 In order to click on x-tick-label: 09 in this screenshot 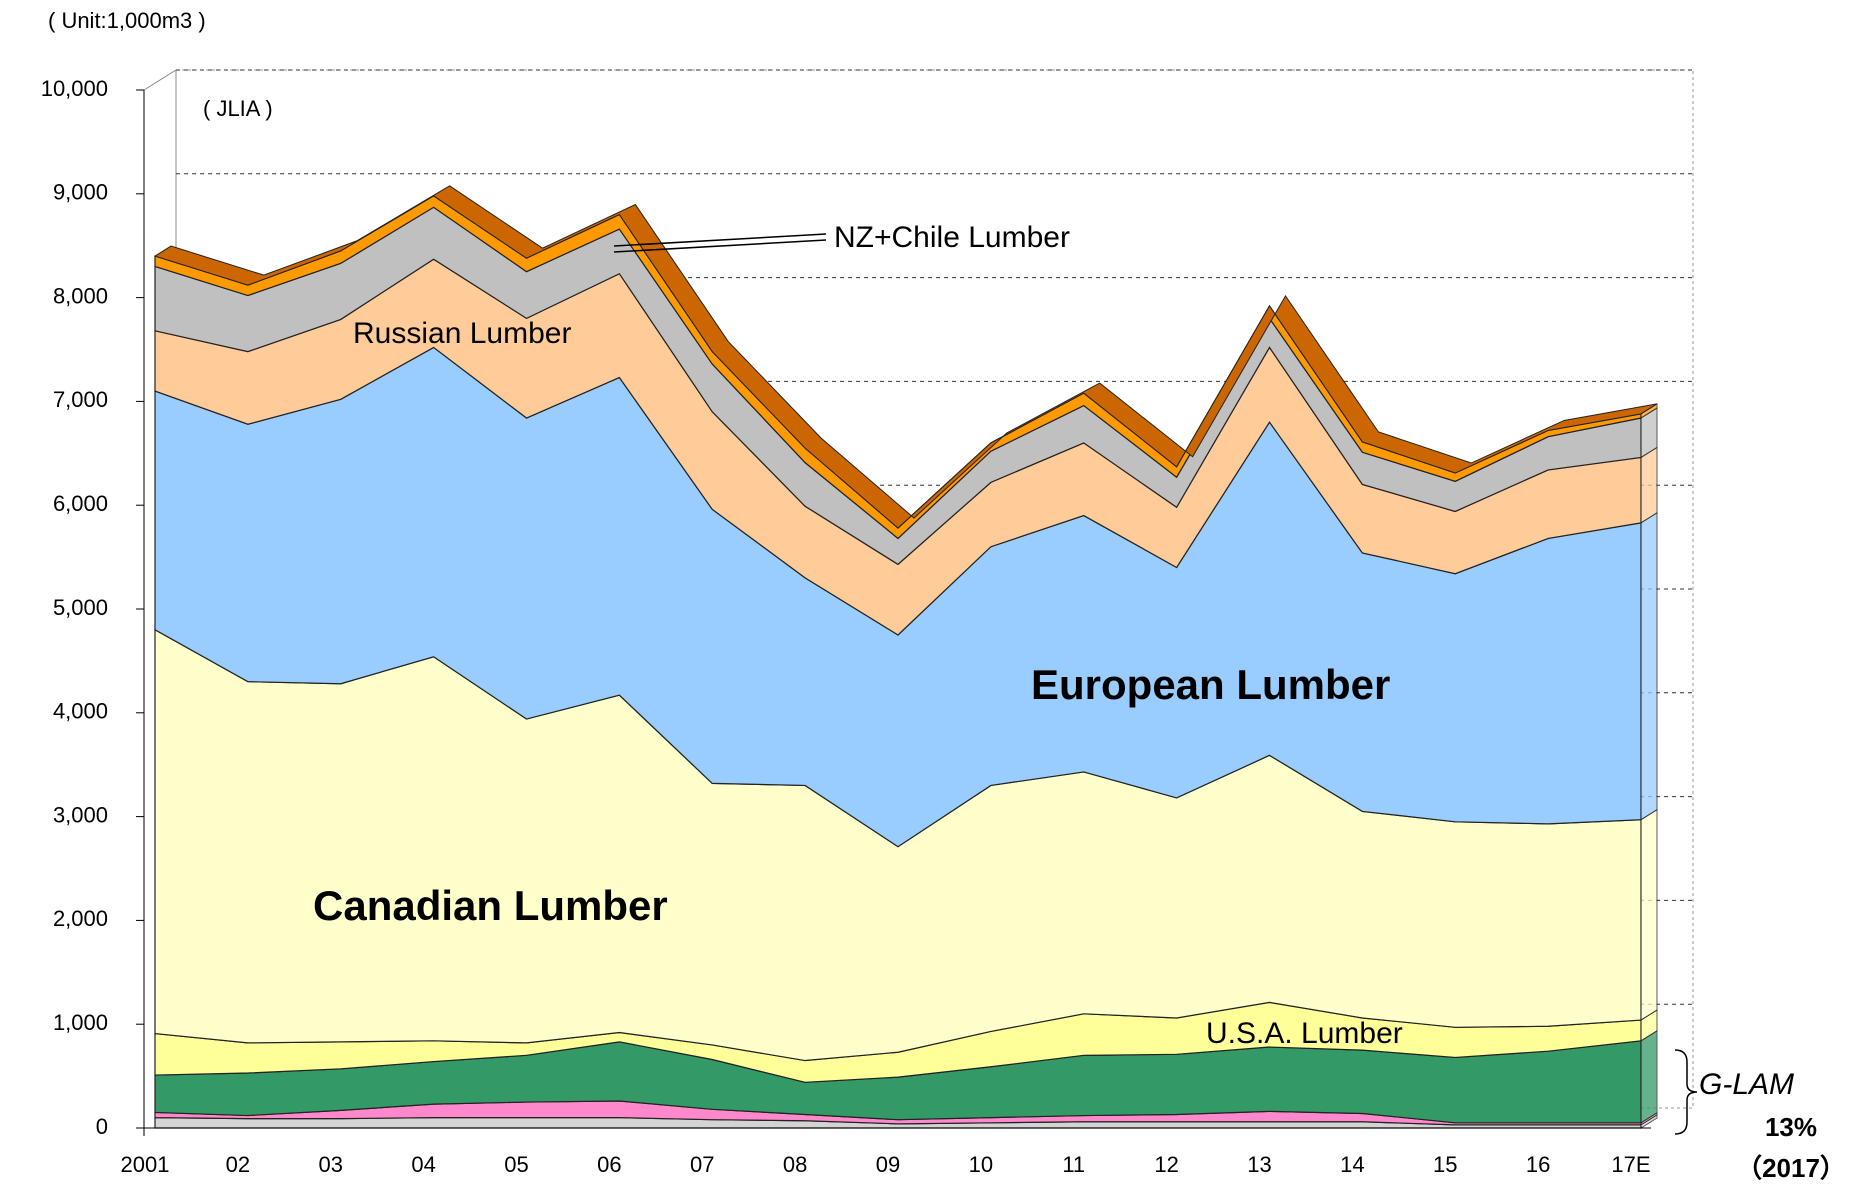, I will do `click(888, 1164)`.